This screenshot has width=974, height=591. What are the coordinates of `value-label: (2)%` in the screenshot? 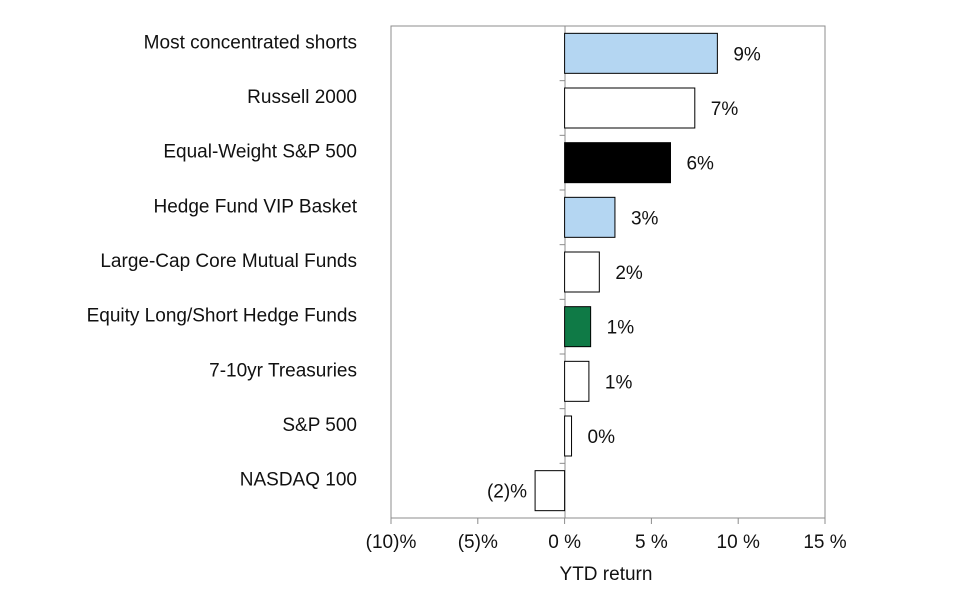 It's located at (507, 492).